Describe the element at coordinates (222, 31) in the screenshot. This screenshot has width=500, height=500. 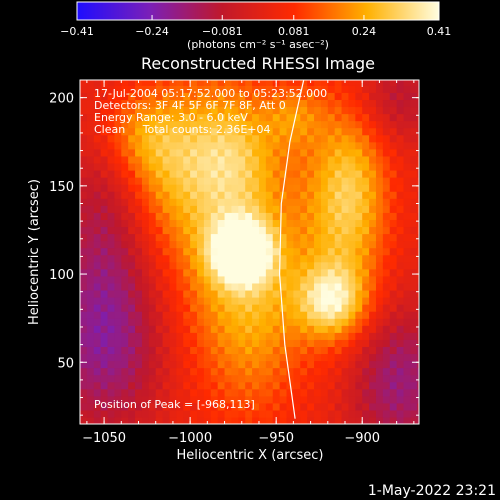
I see `colorbar-tick-label: −0.081` at that location.